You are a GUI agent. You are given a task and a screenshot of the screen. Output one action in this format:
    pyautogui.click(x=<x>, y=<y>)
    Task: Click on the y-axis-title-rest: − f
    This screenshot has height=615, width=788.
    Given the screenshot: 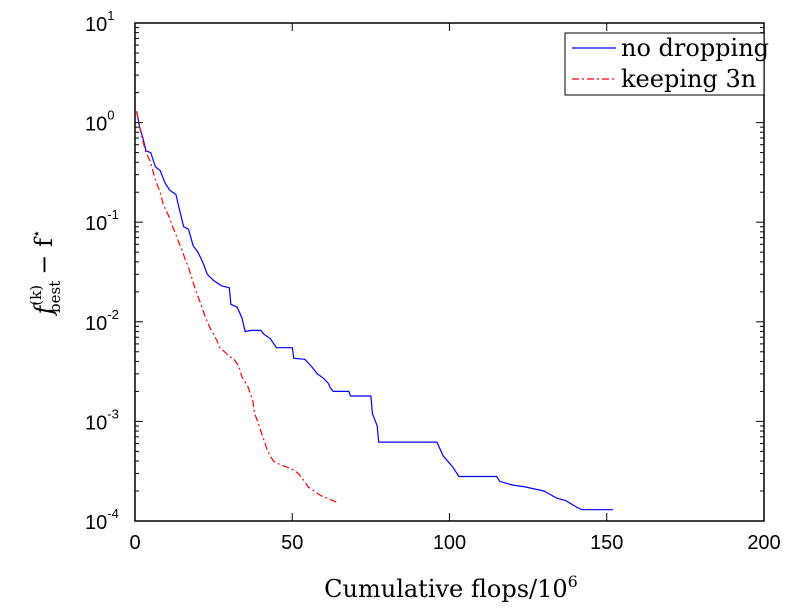 What is the action you would take?
    pyautogui.click(x=44, y=255)
    